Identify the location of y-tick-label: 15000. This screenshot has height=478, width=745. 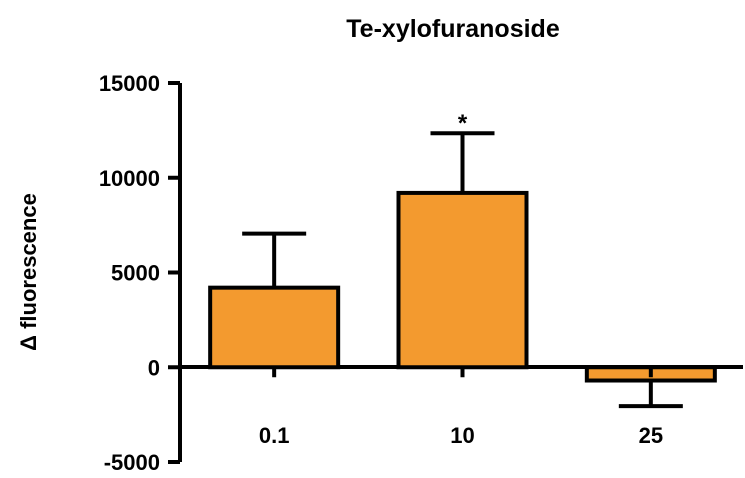
(129, 83).